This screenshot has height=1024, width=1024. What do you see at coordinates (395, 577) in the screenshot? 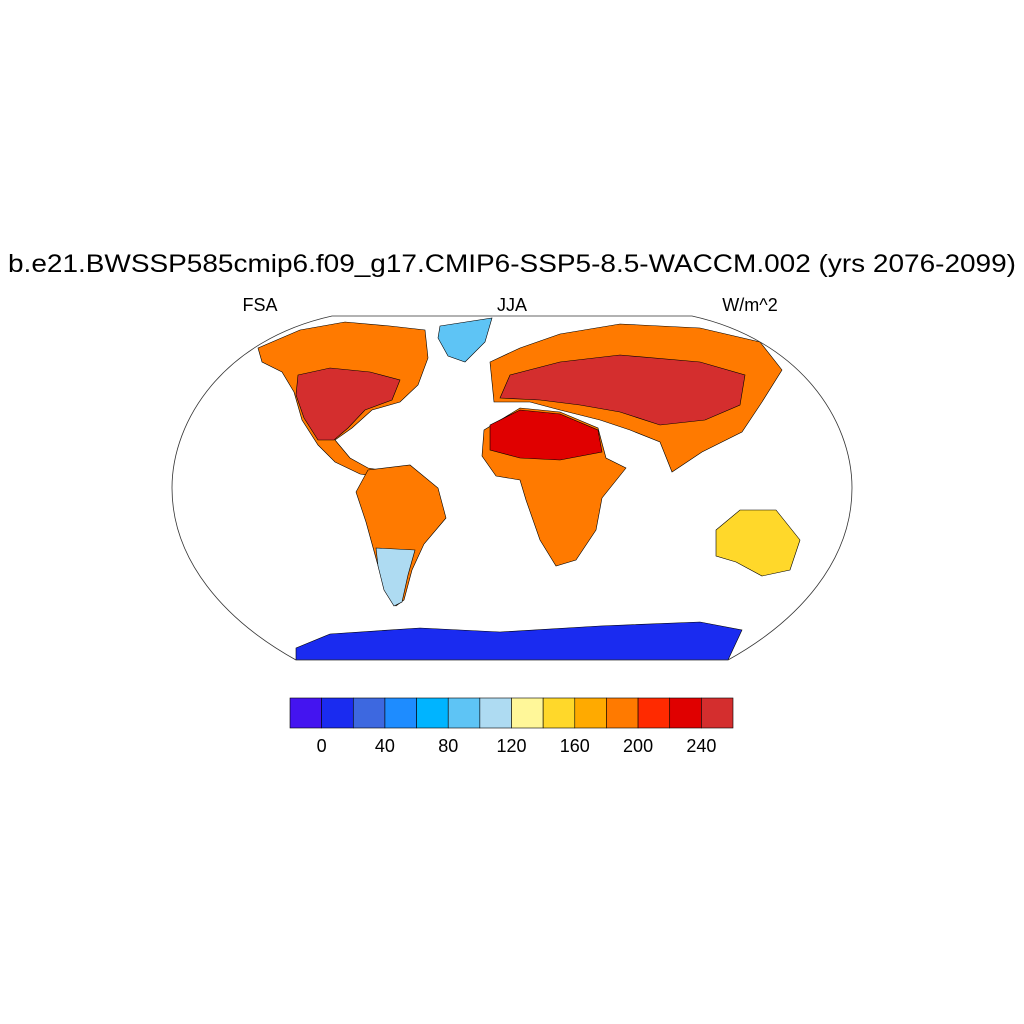
I see `region-south-america-south` at bounding box center [395, 577].